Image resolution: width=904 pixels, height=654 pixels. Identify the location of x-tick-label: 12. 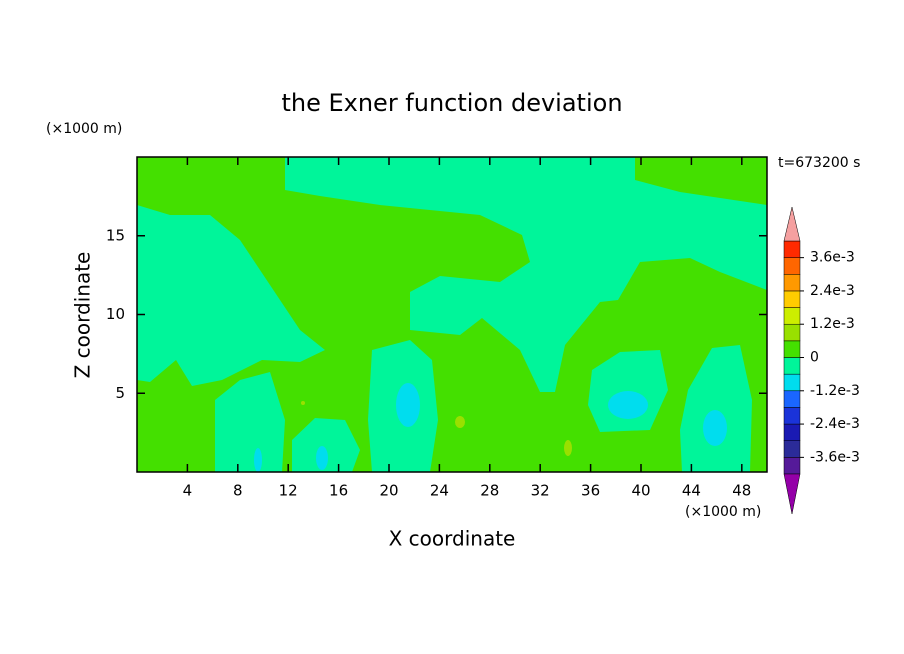
(288, 491).